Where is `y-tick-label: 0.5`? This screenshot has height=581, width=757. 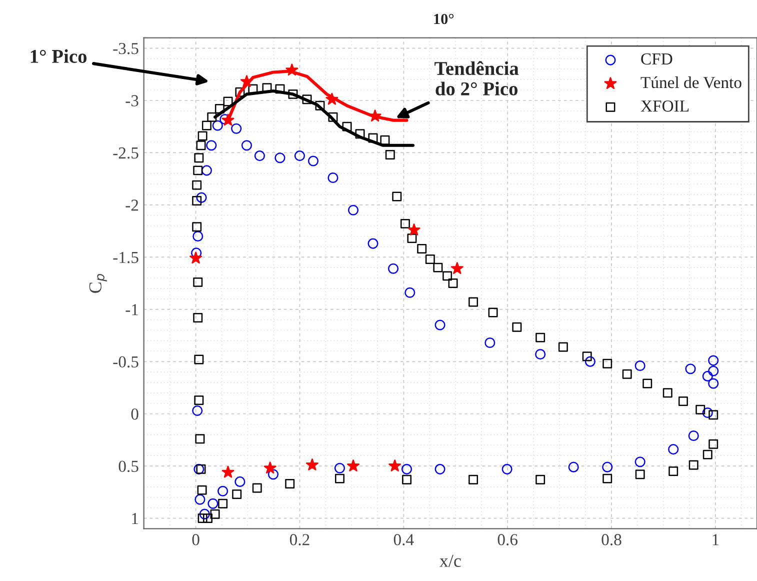
y-tick-label: 0.5 is located at coordinates (128, 466).